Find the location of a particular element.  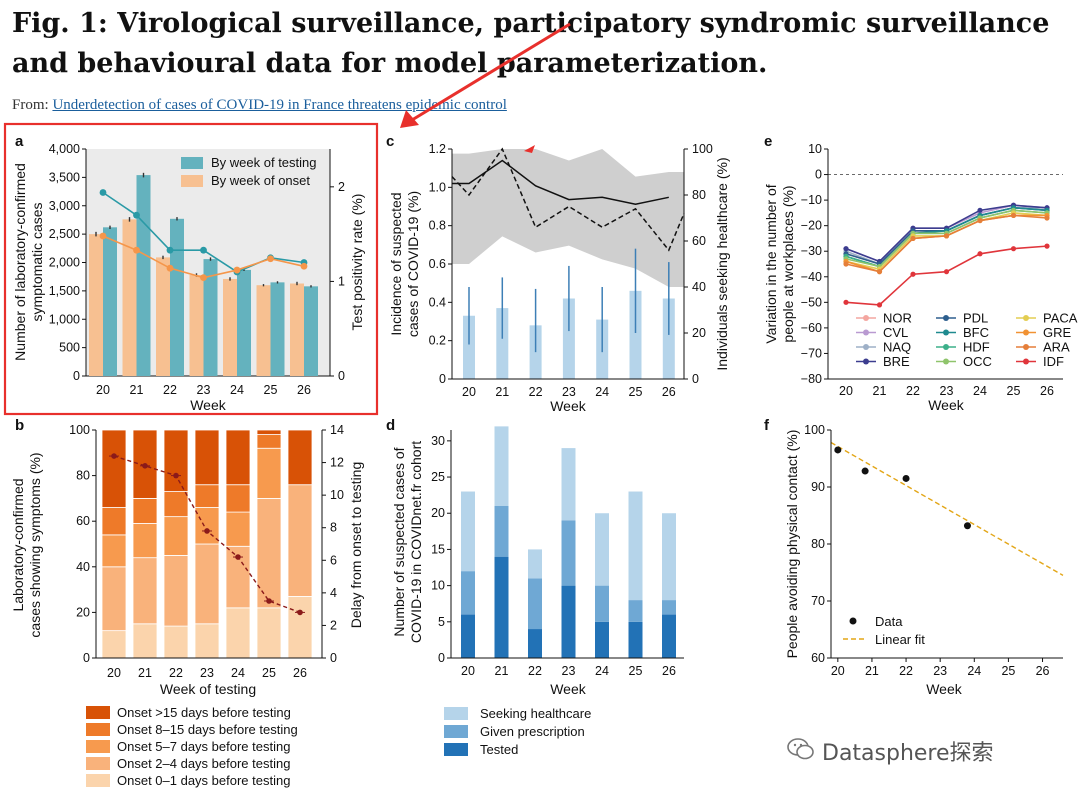

panel-b-ylabel: Laboratory-confirmed is located at coordinates (18, 544).